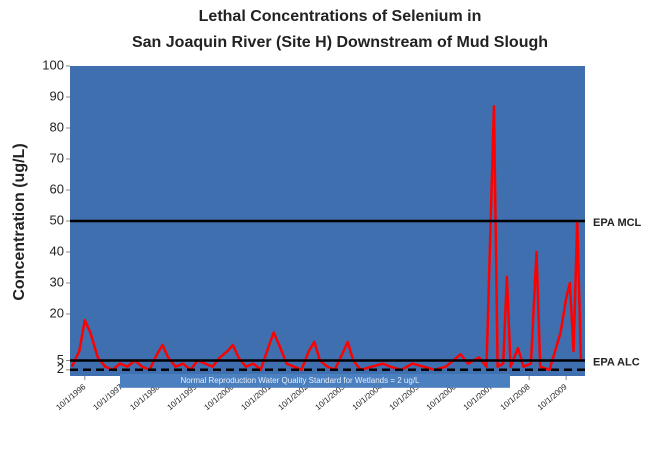 This screenshot has height=458, width=649. What do you see at coordinates (617, 223) in the screenshot?
I see `reference-label: EPA MCL` at bounding box center [617, 223].